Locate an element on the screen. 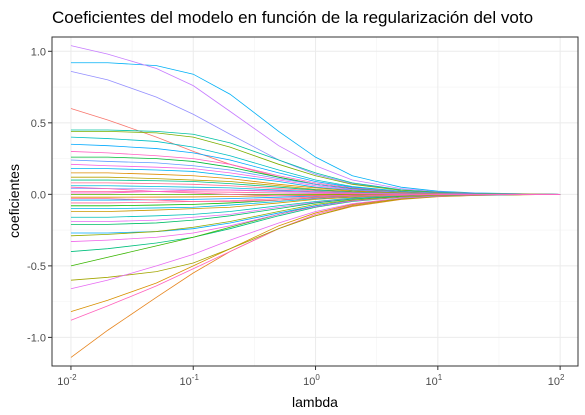 The width and height of the screenshot is (585, 415). x-axis-title: lambda is located at coordinates (315, 402).